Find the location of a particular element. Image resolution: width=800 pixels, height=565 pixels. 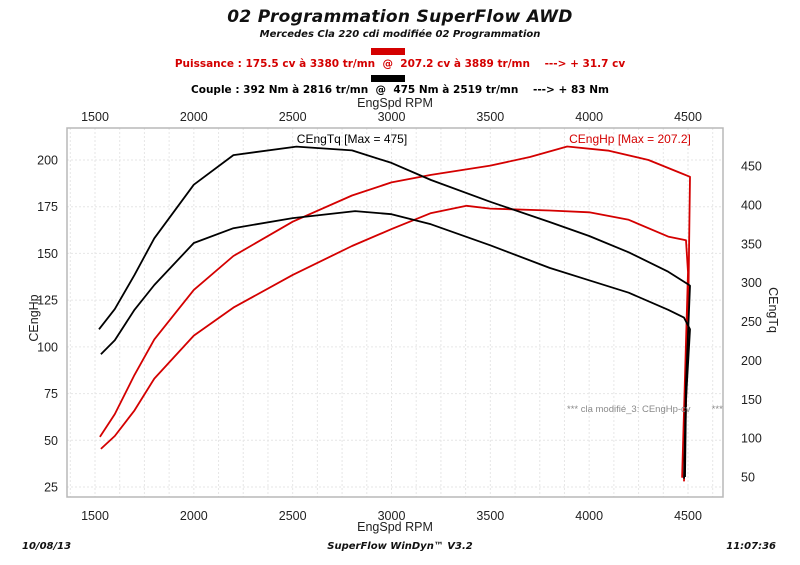

y-tick-label-left: 75 is located at coordinates (51, 394).